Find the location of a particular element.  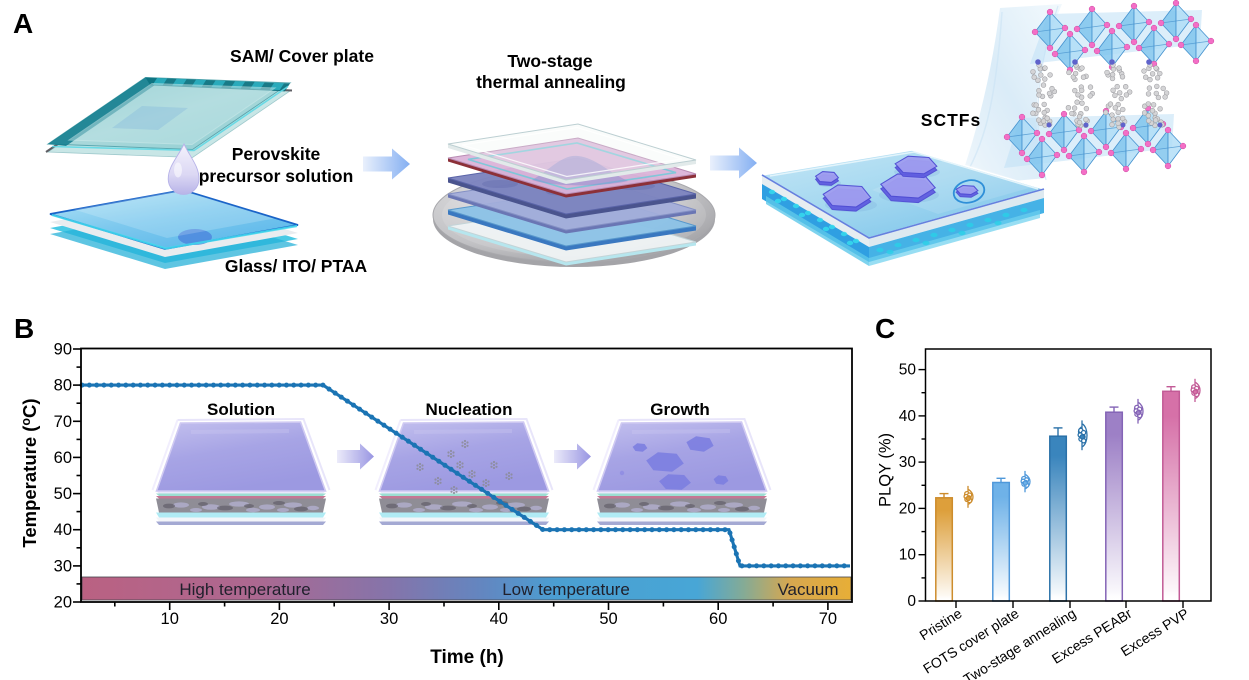

svg-text: SCTFs is located at coordinates (951, 120).